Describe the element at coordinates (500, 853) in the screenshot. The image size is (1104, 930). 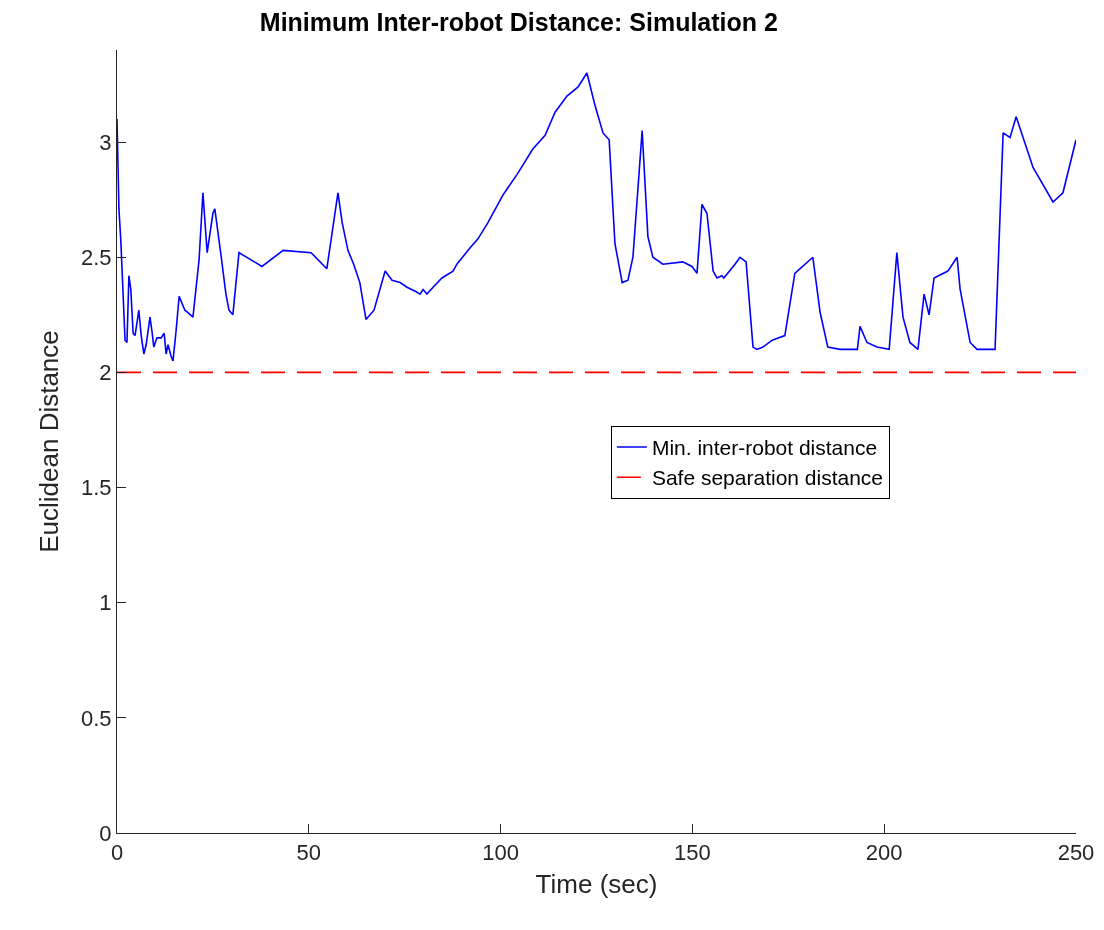
I see `x-tick-label: 100` at that location.